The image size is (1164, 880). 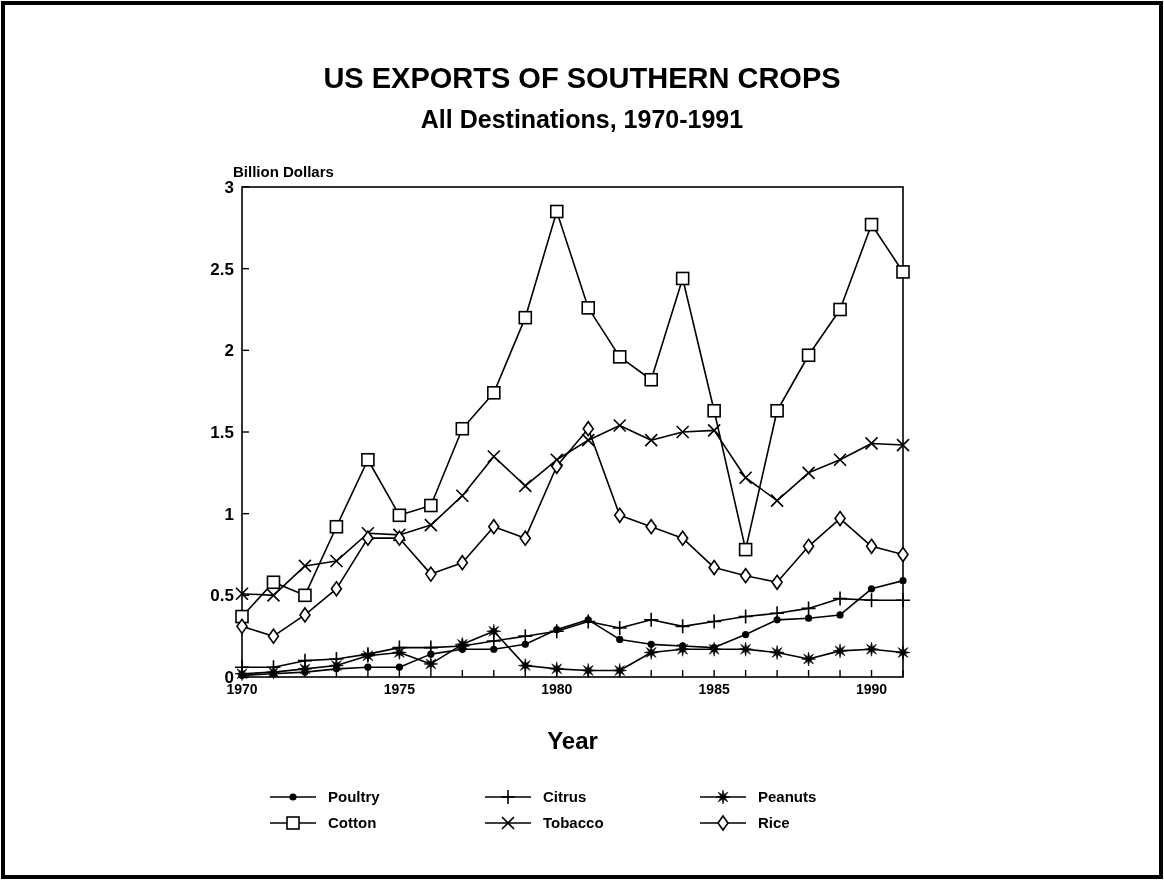 What do you see at coordinates (582, 78) in the screenshot?
I see `chart-title: US EXPORTS OF SOUTHERN CROPS` at bounding box center [582, 78].